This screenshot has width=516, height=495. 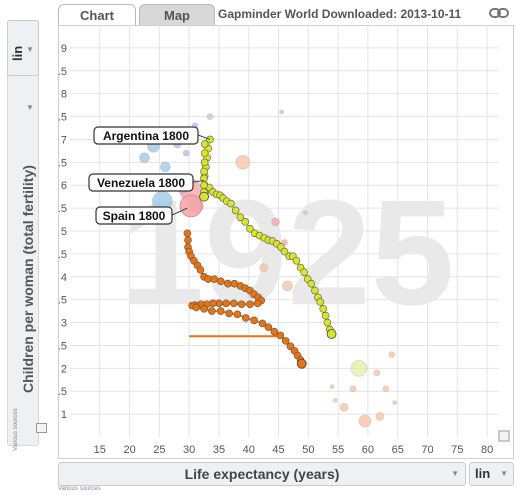 I want to click on y-scale-selector: ▼ lin, so click(x=23, y=48).